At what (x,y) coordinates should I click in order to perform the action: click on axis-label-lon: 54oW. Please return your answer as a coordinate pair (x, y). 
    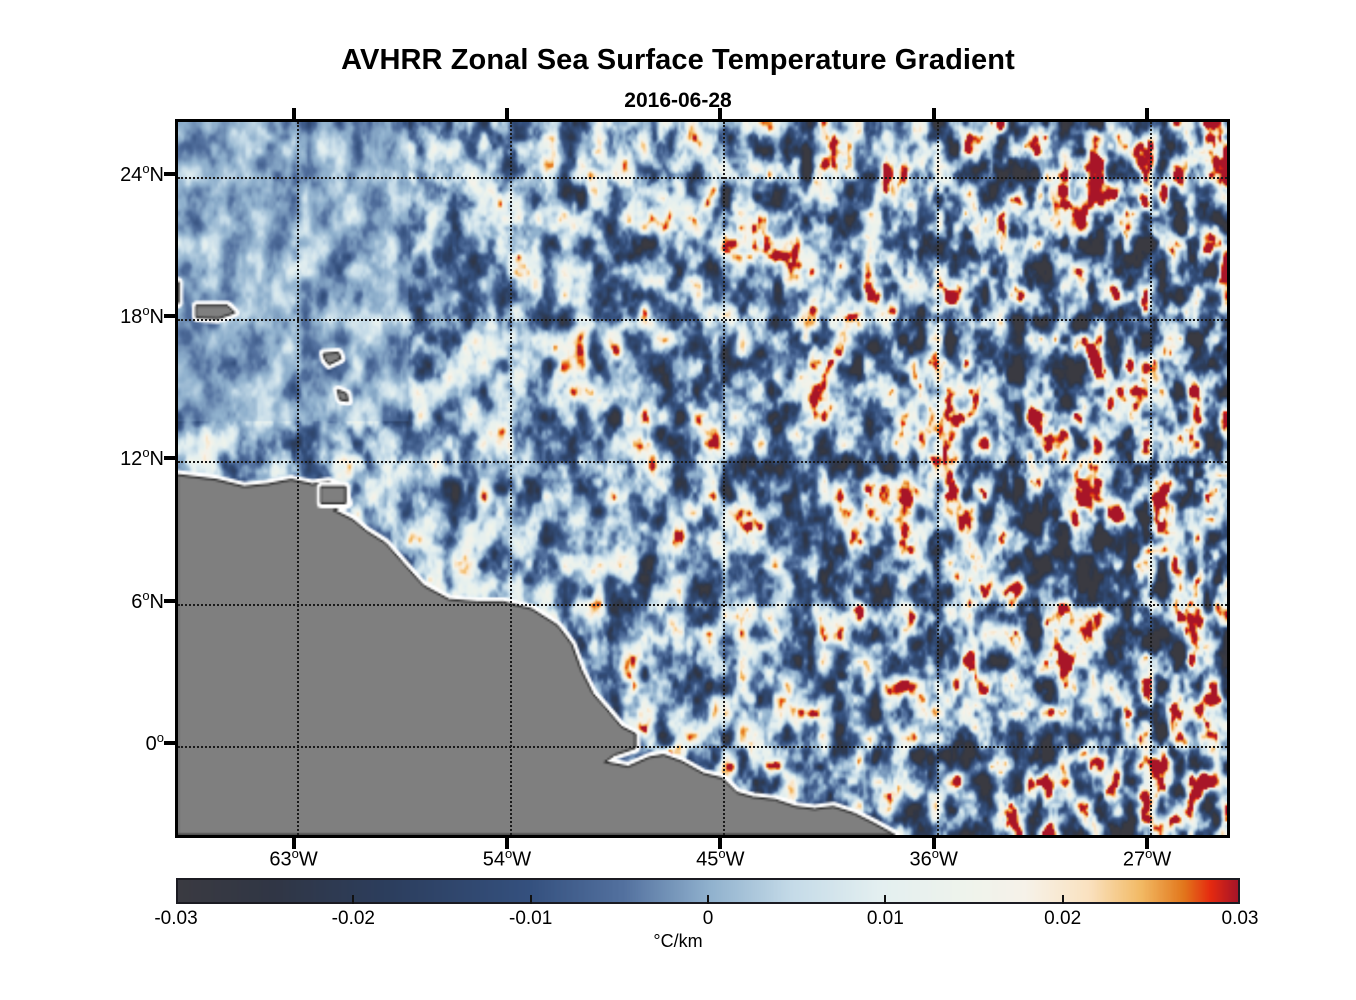
    Looking at the image, I should click on (507, 858).